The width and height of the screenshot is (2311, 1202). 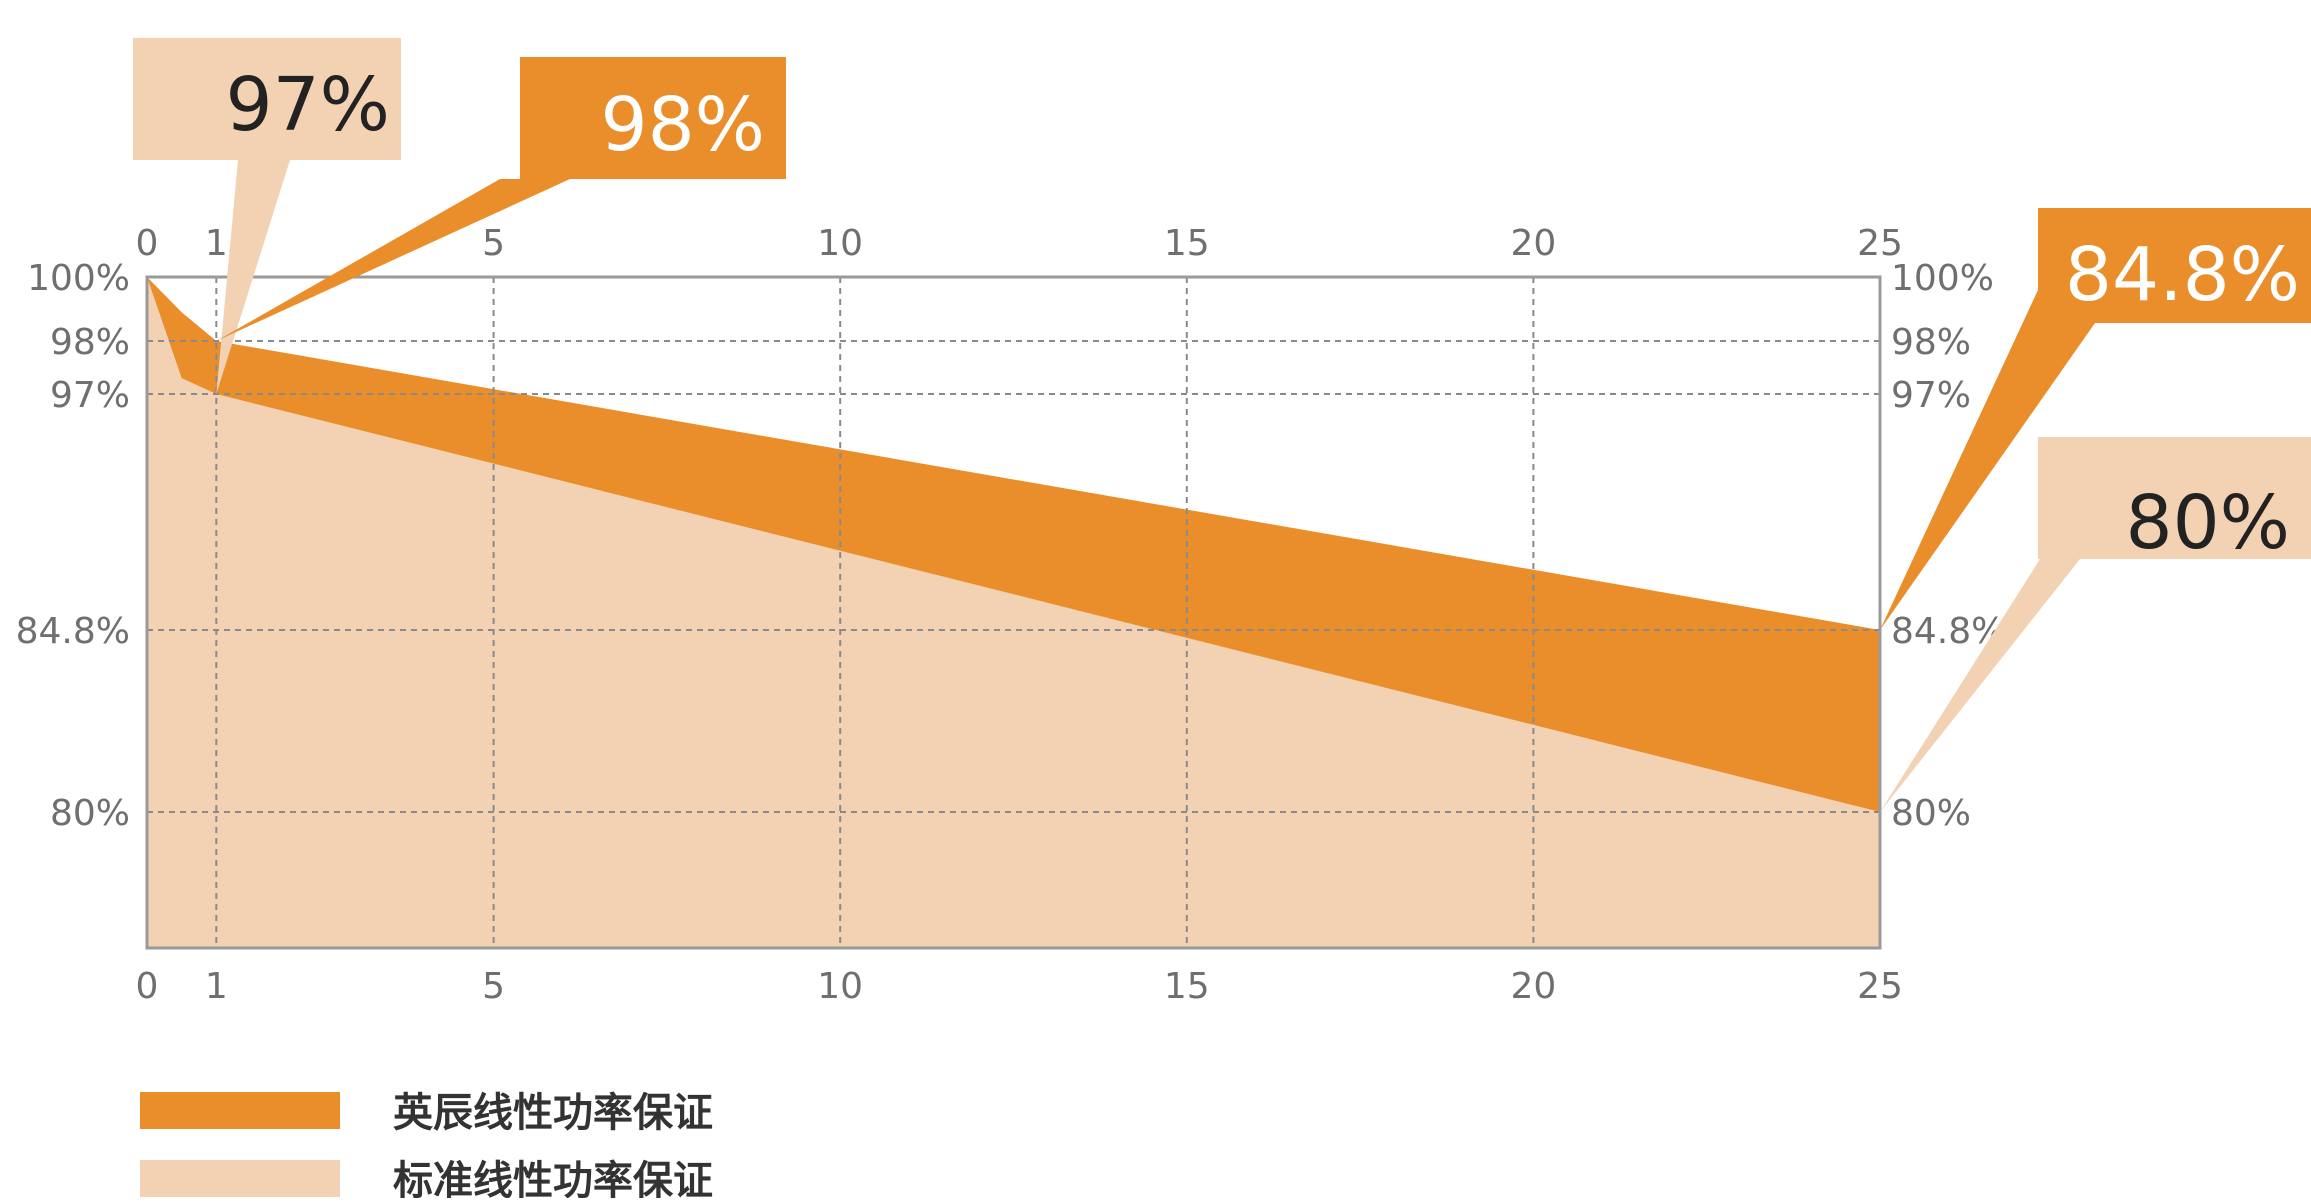 I want to click on callout-label: 98%, so click(x=683, y=125).